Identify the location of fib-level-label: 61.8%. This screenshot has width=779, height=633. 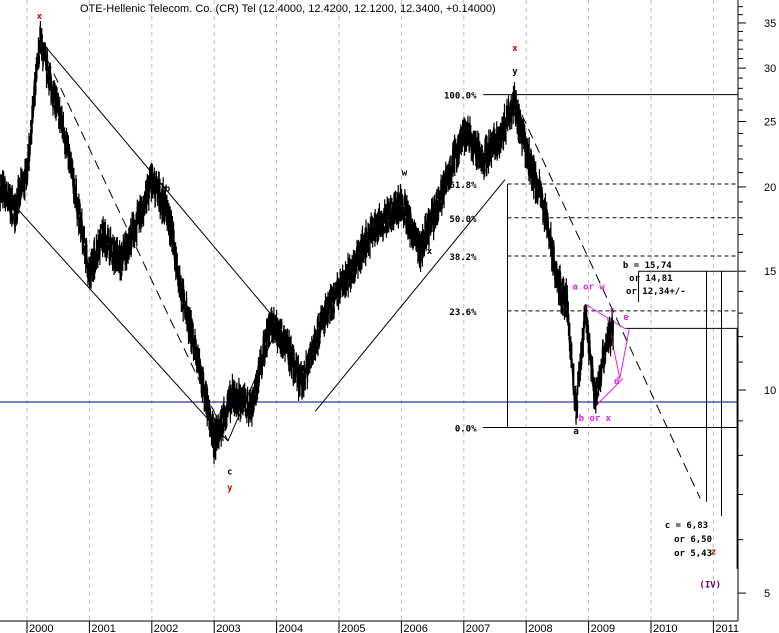
(463, 186).